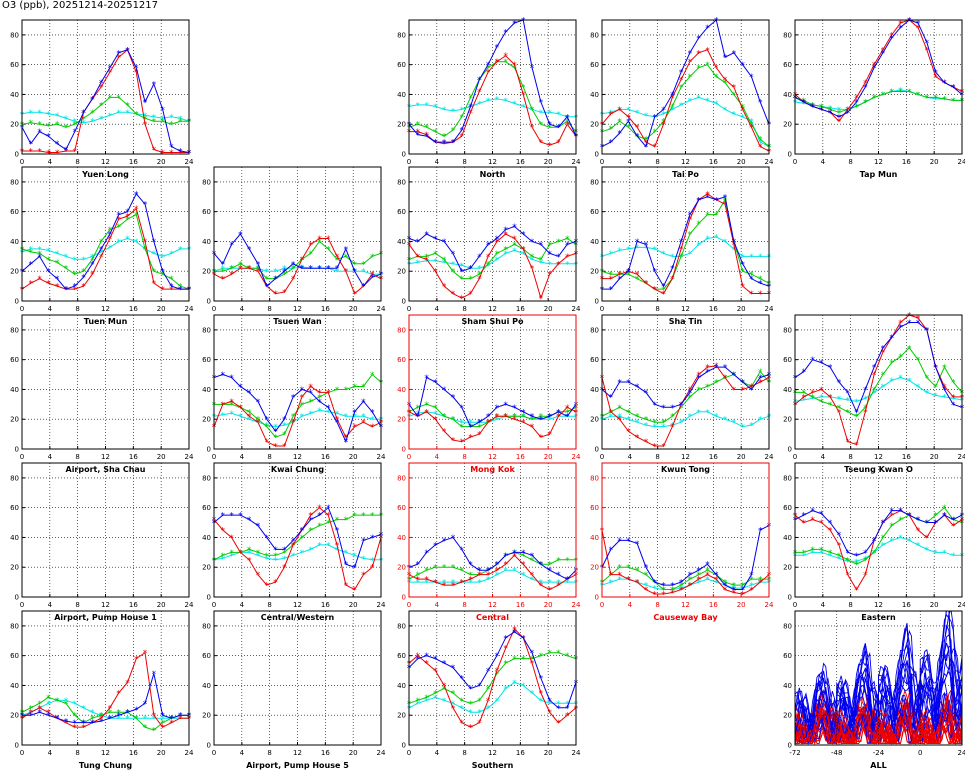 The image size is (965, 770). I want to click on x-tick-label: 20, so click(353, 457).